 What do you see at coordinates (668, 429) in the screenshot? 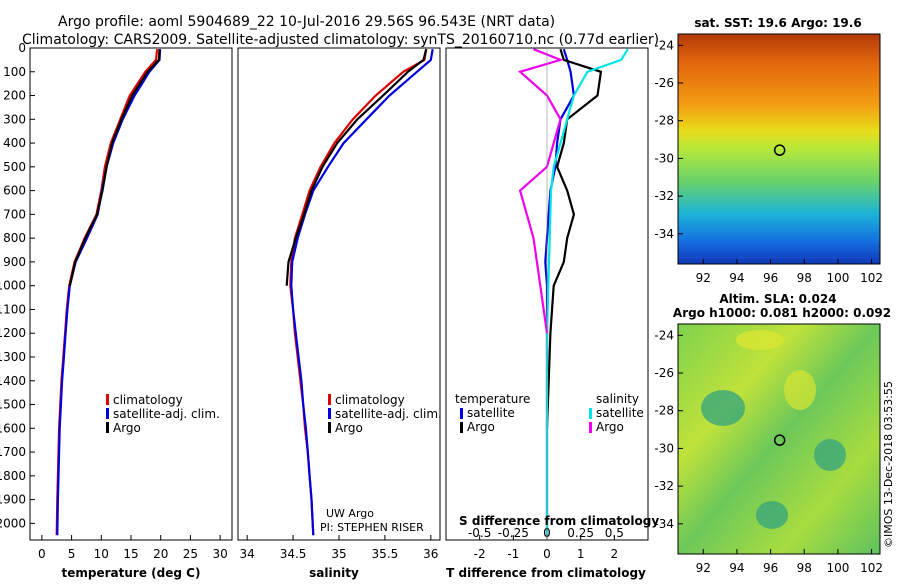
I see `sla-map-lat-axis: -24 -26 -28 -30 -32 -34` at bounding box center [668, 429].